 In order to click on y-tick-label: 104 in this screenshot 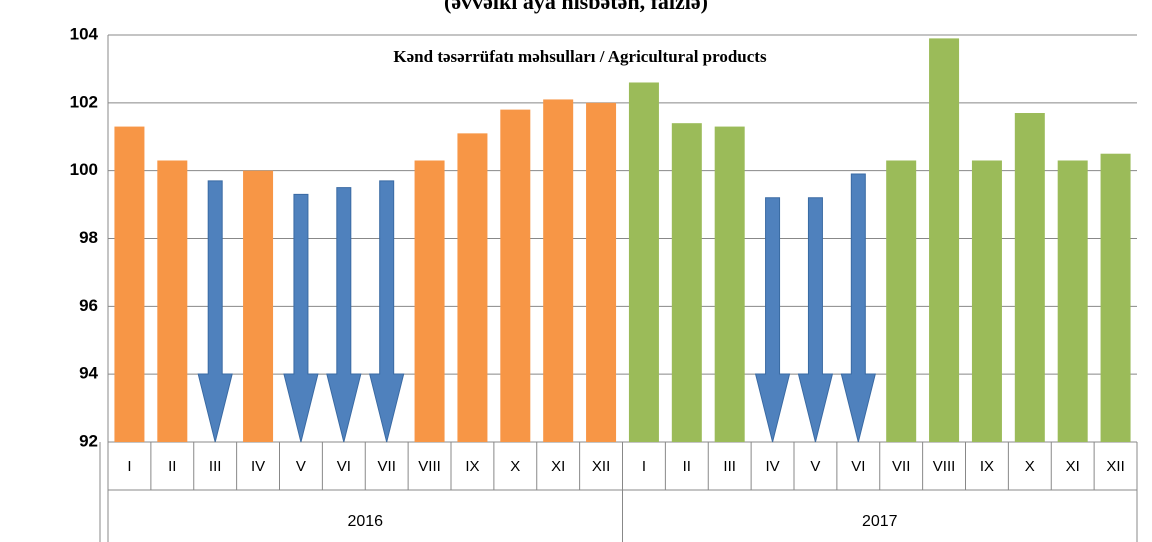, I will do `click(84, 33)`.